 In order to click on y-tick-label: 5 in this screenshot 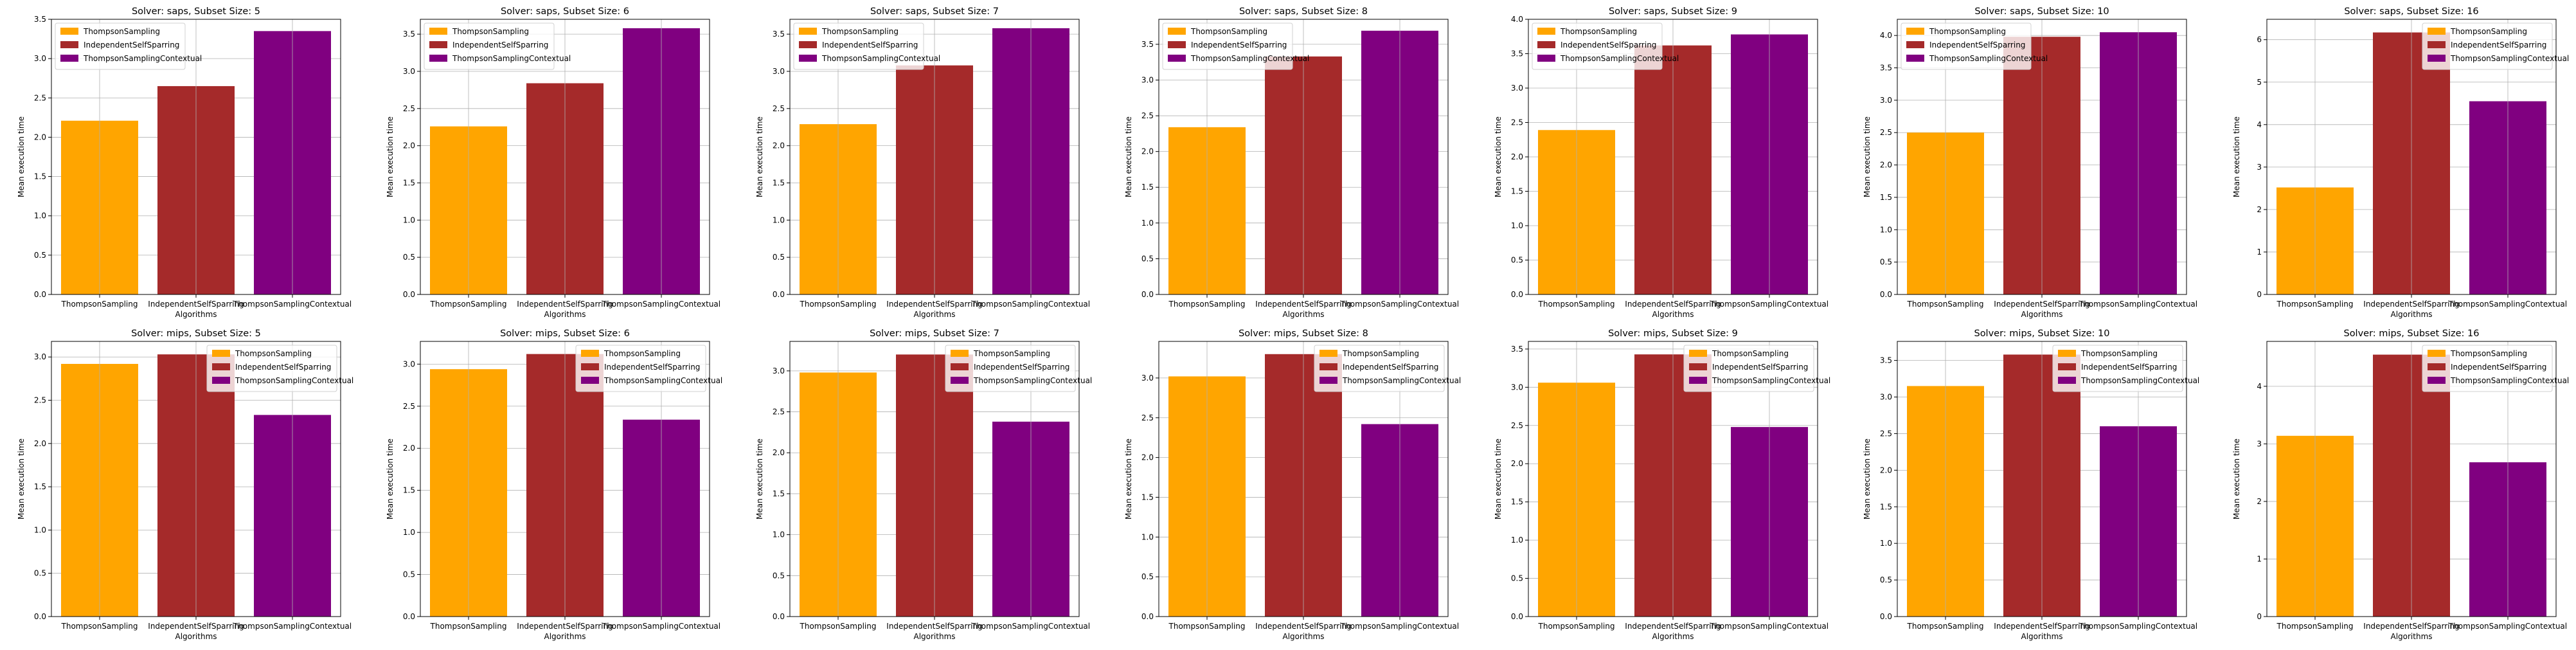, I will do `click(2259, 82)`.